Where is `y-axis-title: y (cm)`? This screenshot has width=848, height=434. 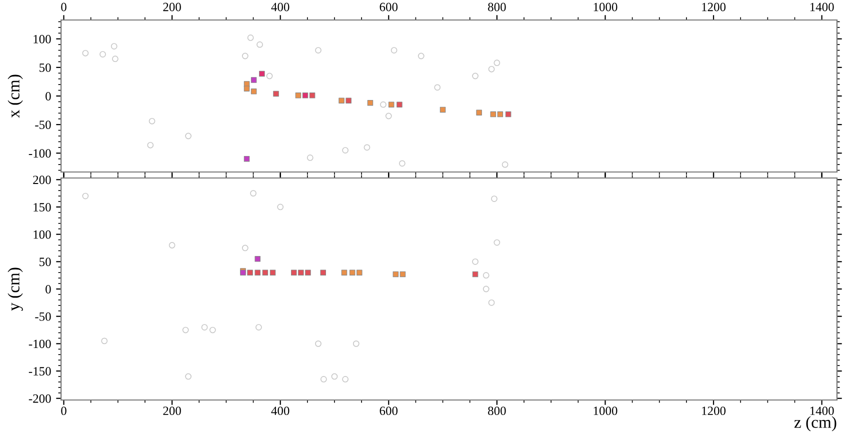
y-axis-title: y (cm) is located at coordinates (15, 289).